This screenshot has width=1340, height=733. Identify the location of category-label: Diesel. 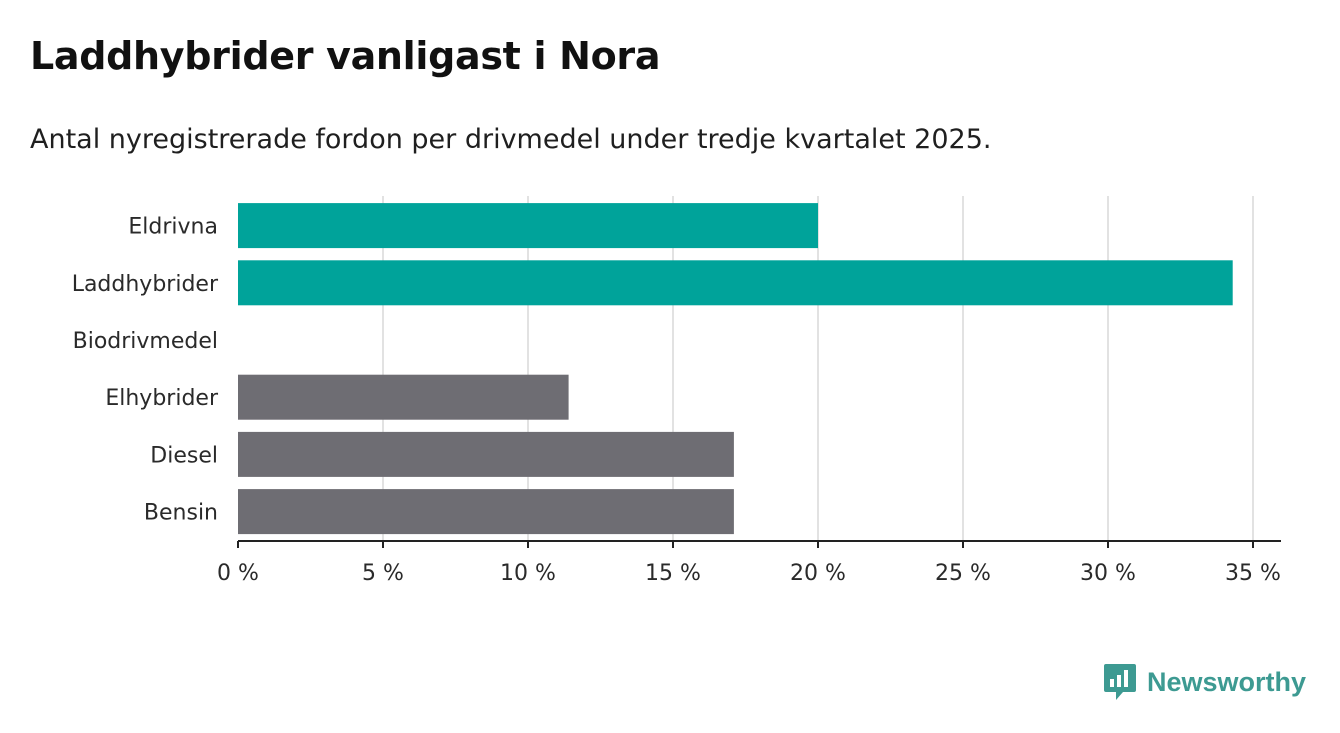
(184, 455).